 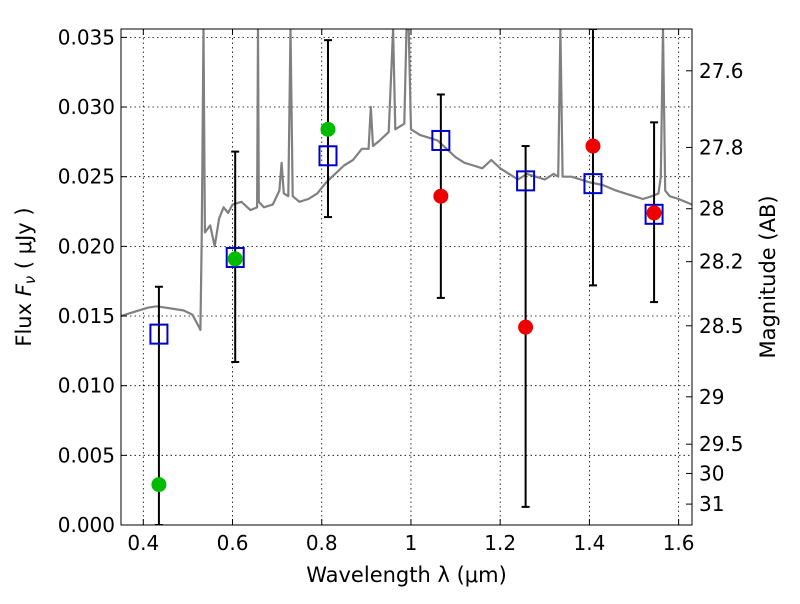 I want to click on x-tick-label: 0.8, so click(x=322, y=543).